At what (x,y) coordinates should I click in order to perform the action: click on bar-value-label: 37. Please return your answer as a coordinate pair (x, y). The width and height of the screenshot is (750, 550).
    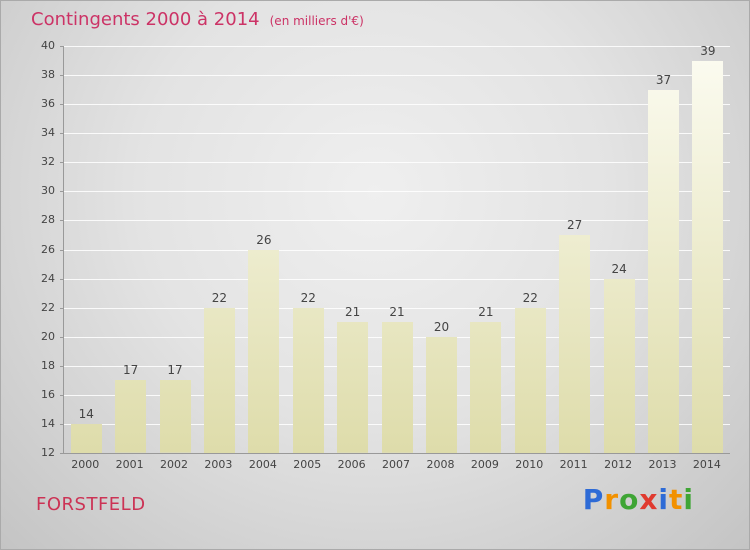
    Looking at the image, I should click on (663, 79).